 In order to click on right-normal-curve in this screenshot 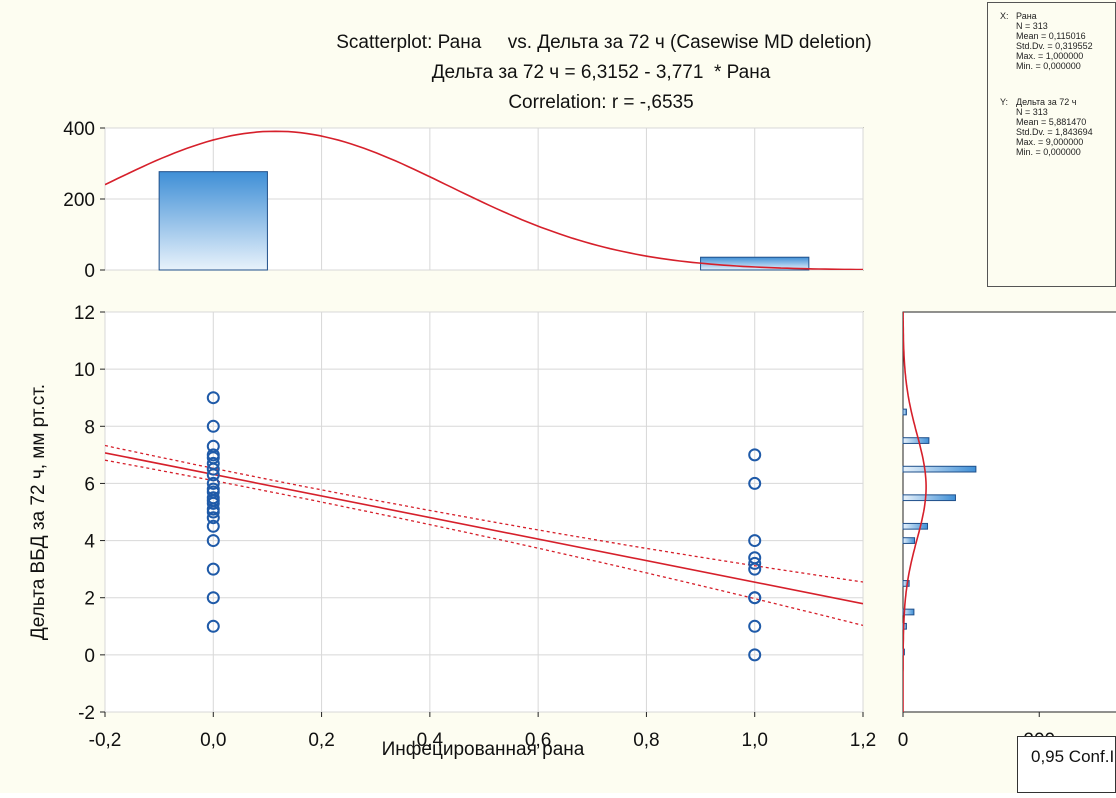, I will do `click(915, 512)`.